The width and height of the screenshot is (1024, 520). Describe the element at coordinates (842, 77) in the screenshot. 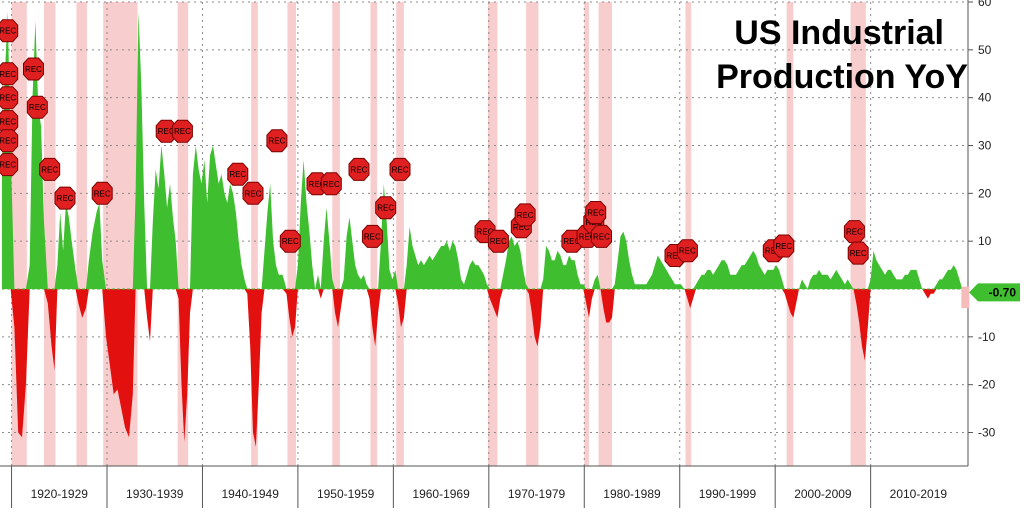

I see `chart-title-line2: Production YoY` at that location.